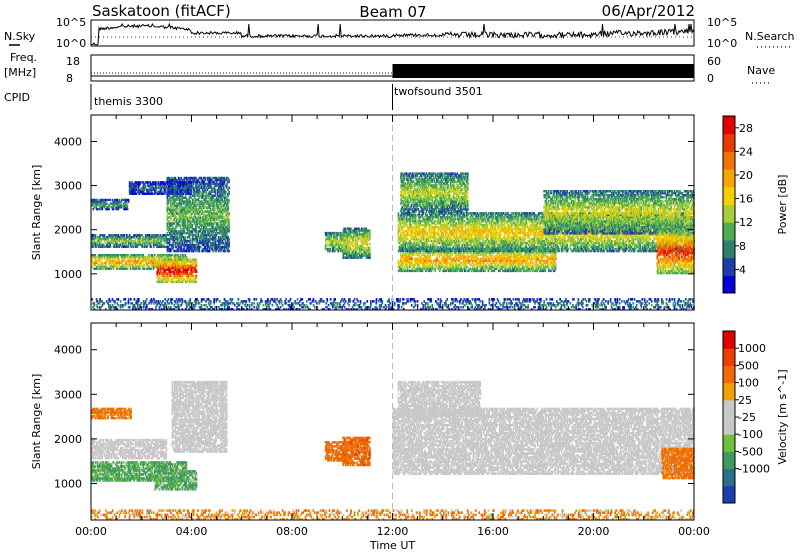 The width and height of the screenshot is (800, 554). Describe the element at coordinates (722, 22) in the screenshot. I see `nsearch-tick-high: 10^5` at that location.